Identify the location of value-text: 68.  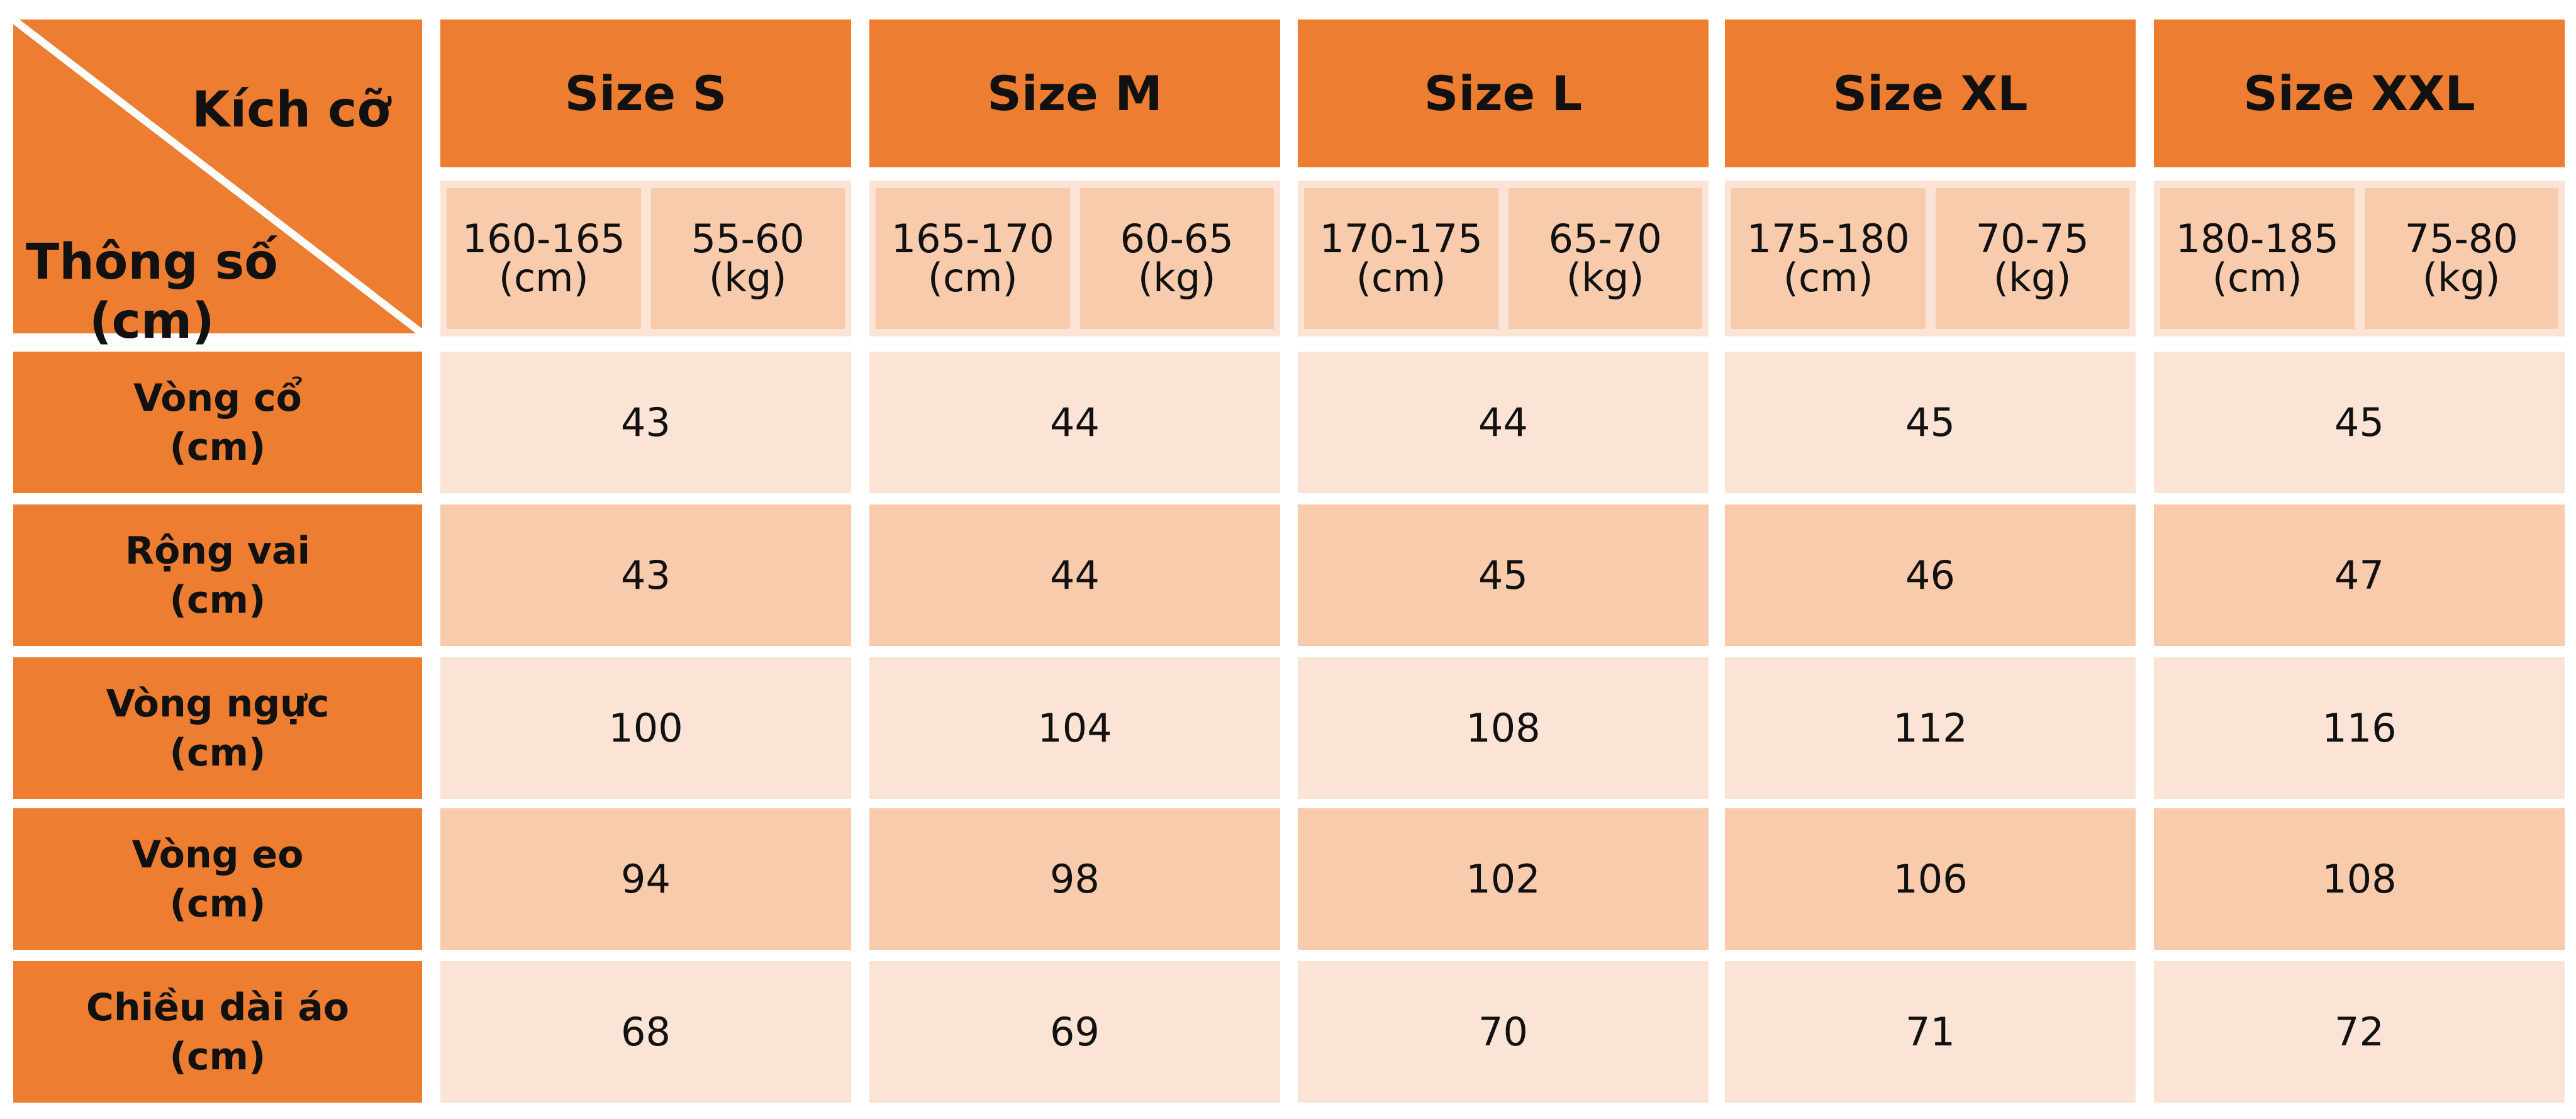
(646, 1031).